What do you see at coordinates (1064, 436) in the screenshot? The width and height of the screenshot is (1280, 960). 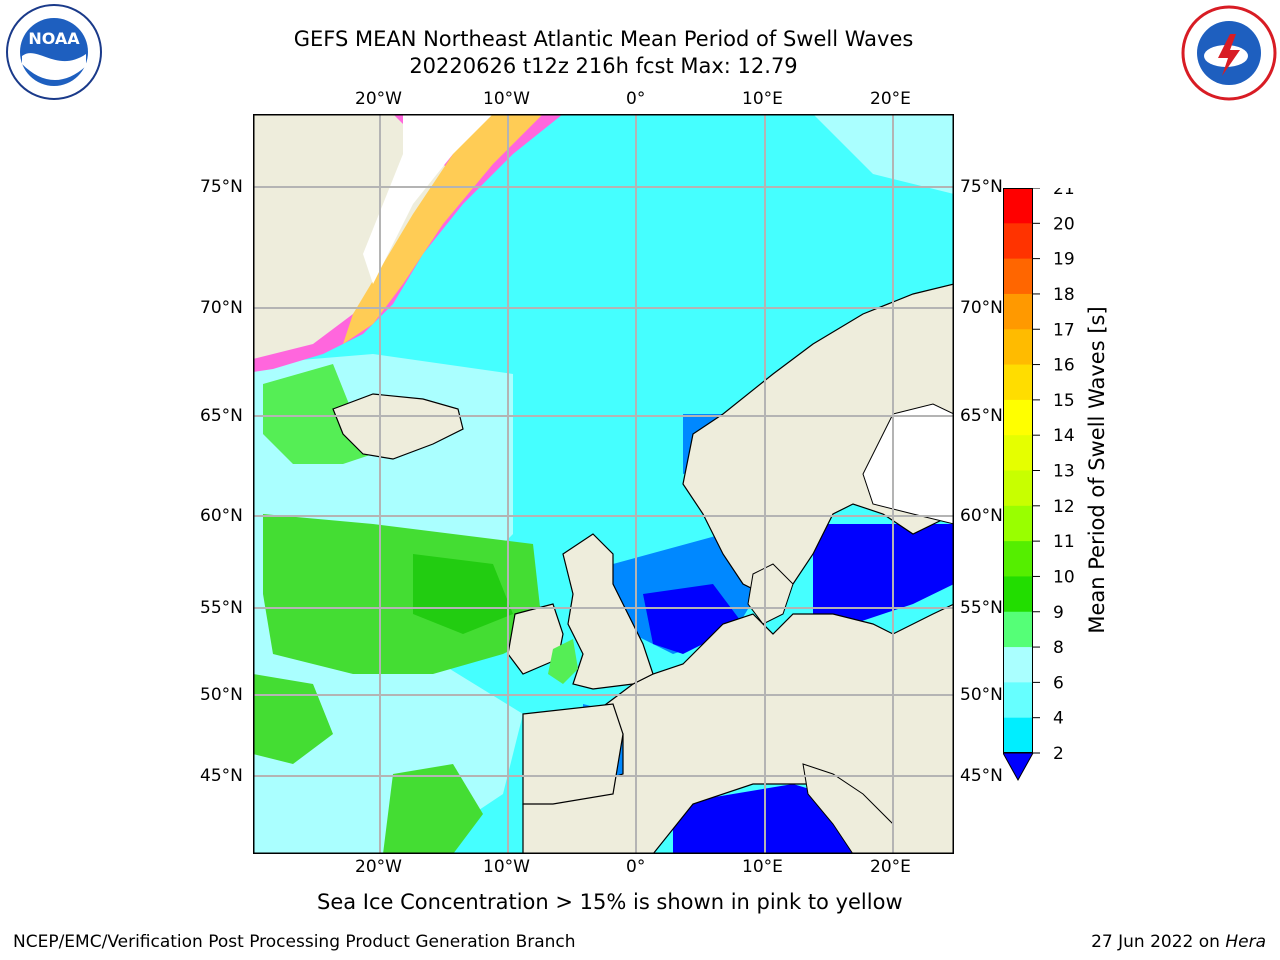 I see `colorbar-tick-label: 14` at bounding box center [1064, 436].